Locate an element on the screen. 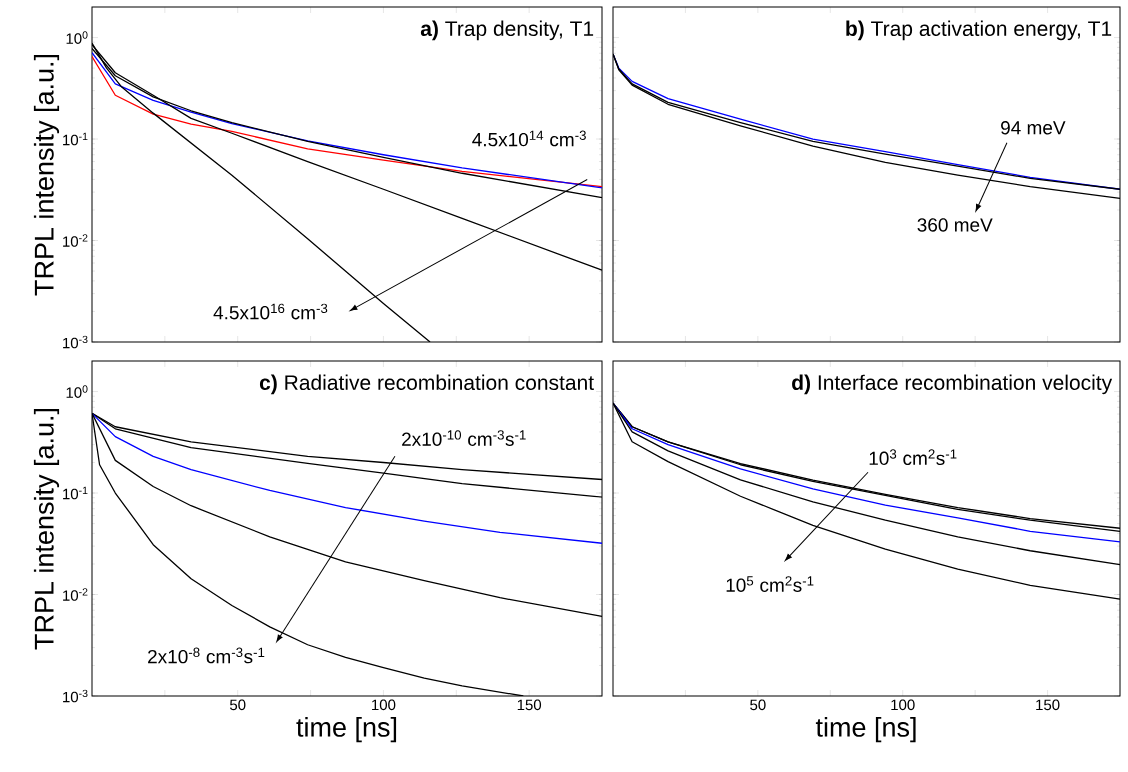 The height and width of the screenshot is (772, 1128). annotation: 2x10$^{-10}$ cm$^{-3}$s$^{-1}$ is located at coordinates (464, 438).